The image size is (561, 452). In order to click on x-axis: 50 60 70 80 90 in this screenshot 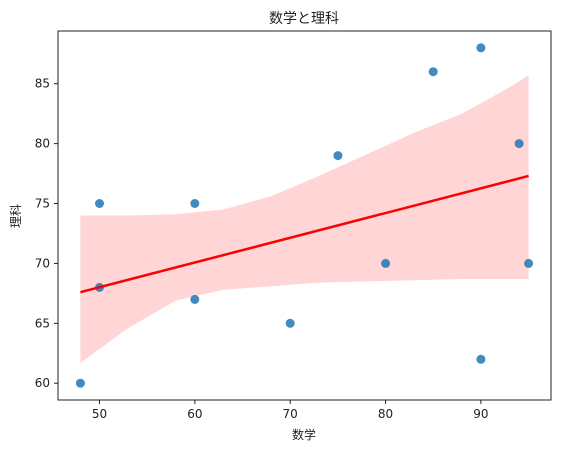, I will do `click(290, 410)`.